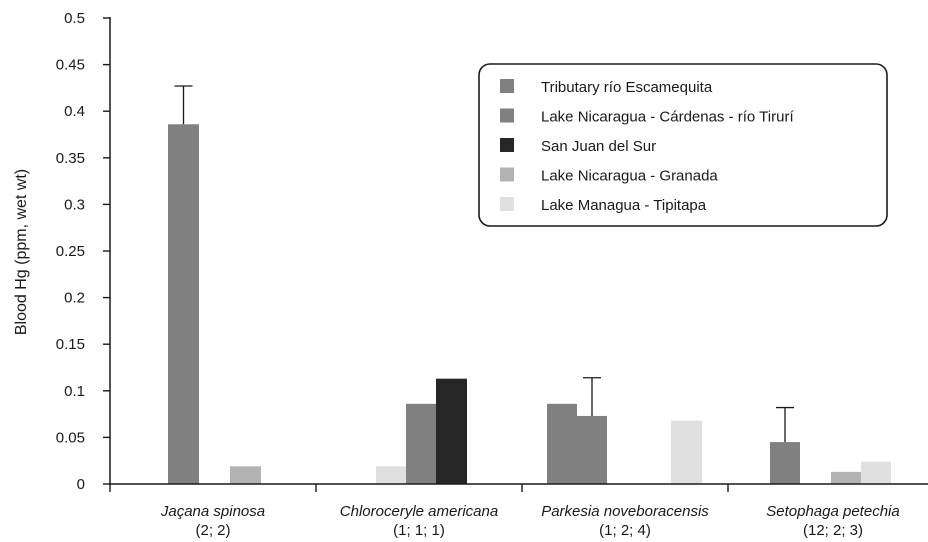  What do you see at coordinates (74, 111) in the screenshot?
I see `y-tick-label: 0.4` at bounding box center [74, 111].